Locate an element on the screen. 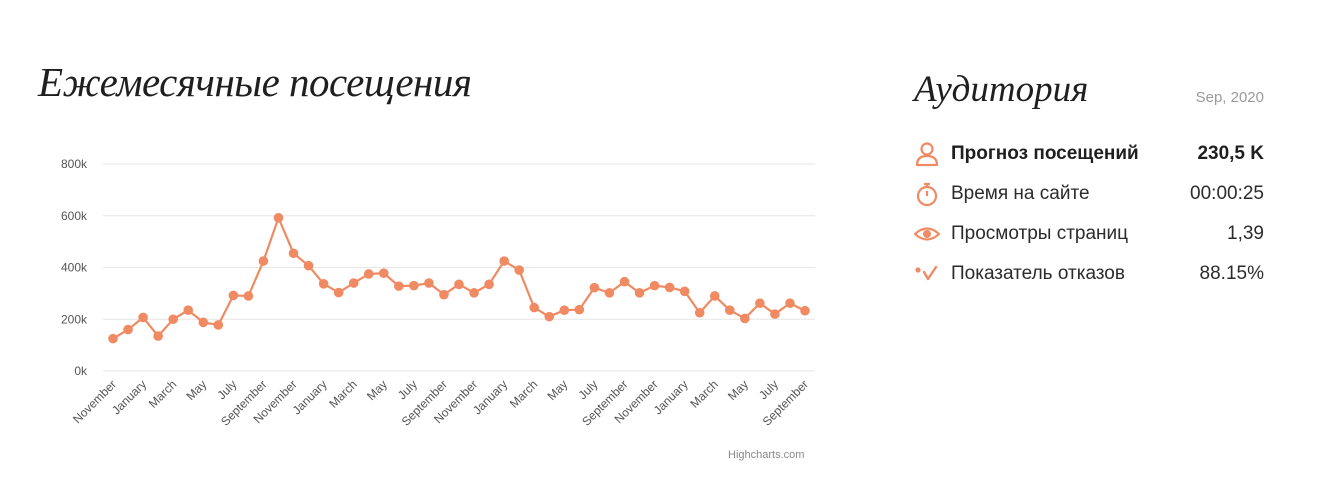 This screenshot has height=502, width=1319. metric-value: 1,39 is located at coordinates (1245, 233).